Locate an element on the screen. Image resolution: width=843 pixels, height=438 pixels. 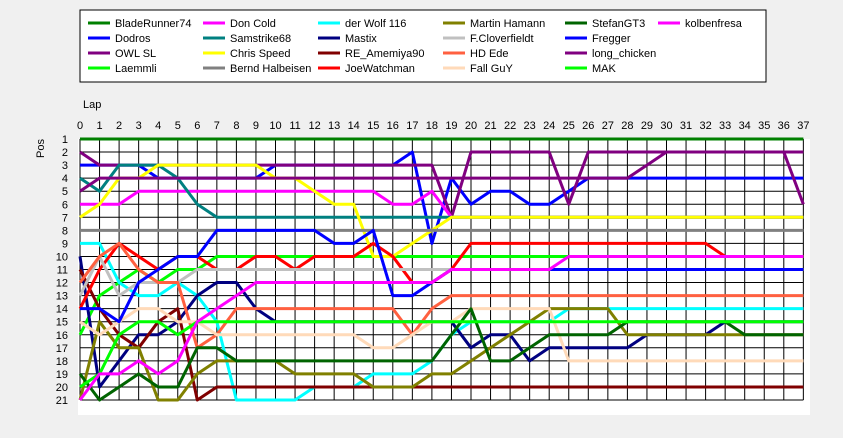
legend-label: Samstrike68 is located at coordinates (260, 39).